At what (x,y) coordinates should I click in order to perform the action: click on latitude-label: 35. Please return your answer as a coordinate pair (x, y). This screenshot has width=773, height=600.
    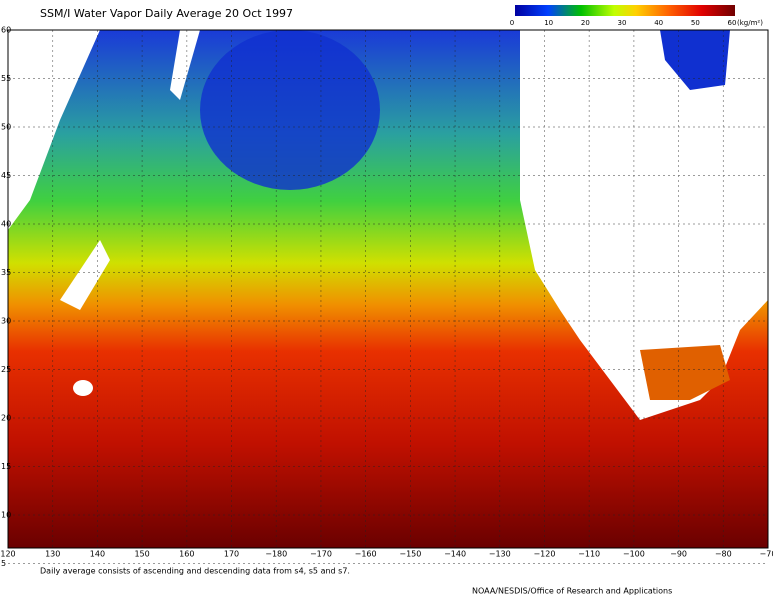
    Looking at the image, I should click on (6, 272).